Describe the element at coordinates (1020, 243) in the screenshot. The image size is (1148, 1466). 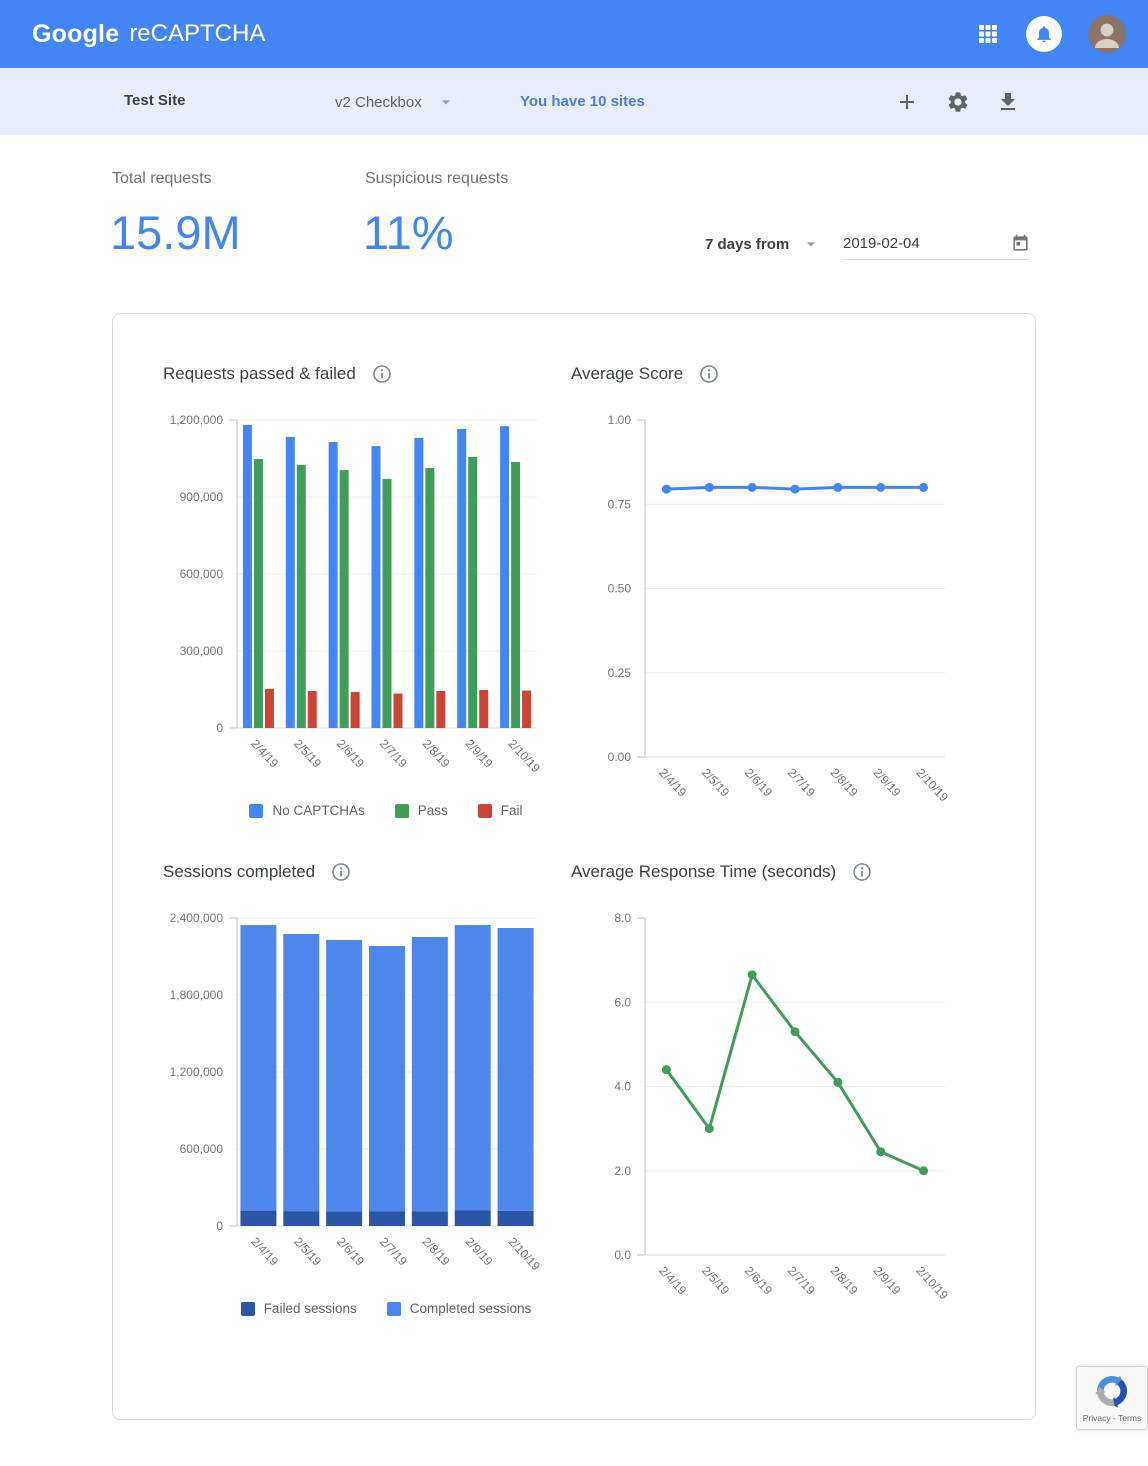
I see `calendar-icon` at that location.